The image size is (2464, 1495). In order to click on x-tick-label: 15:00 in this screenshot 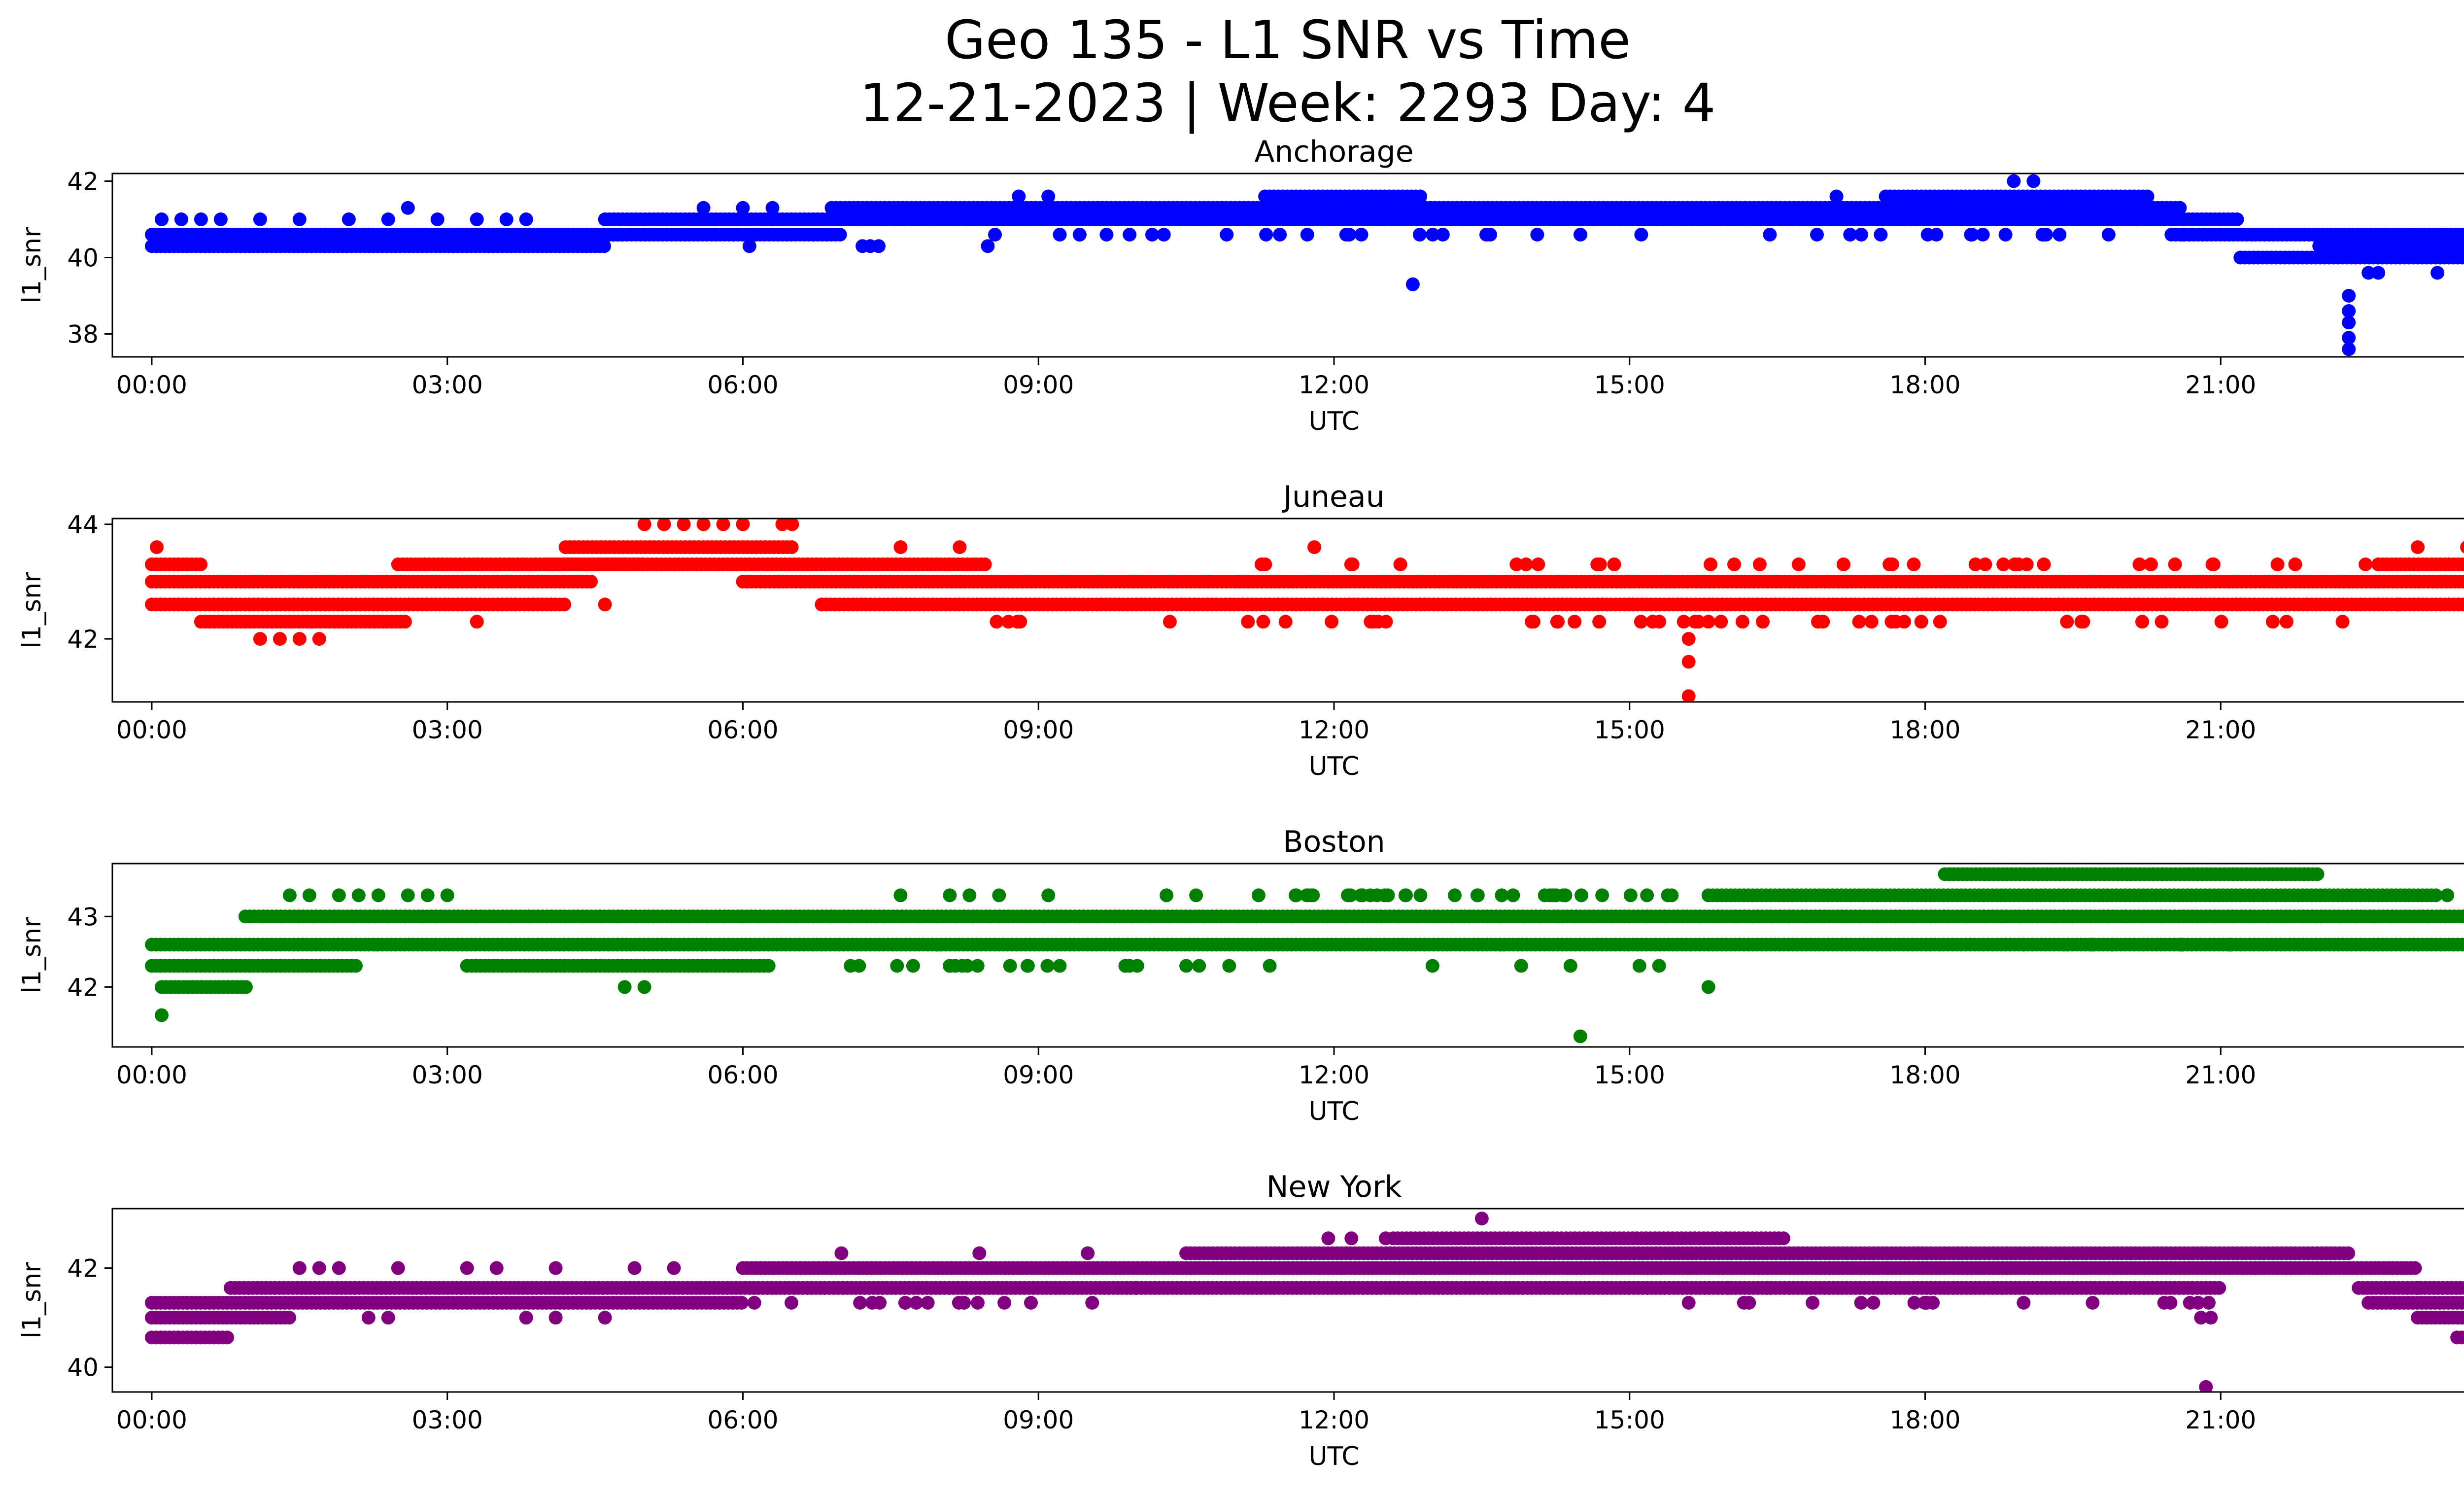, I will do `click(1629, 385)`.